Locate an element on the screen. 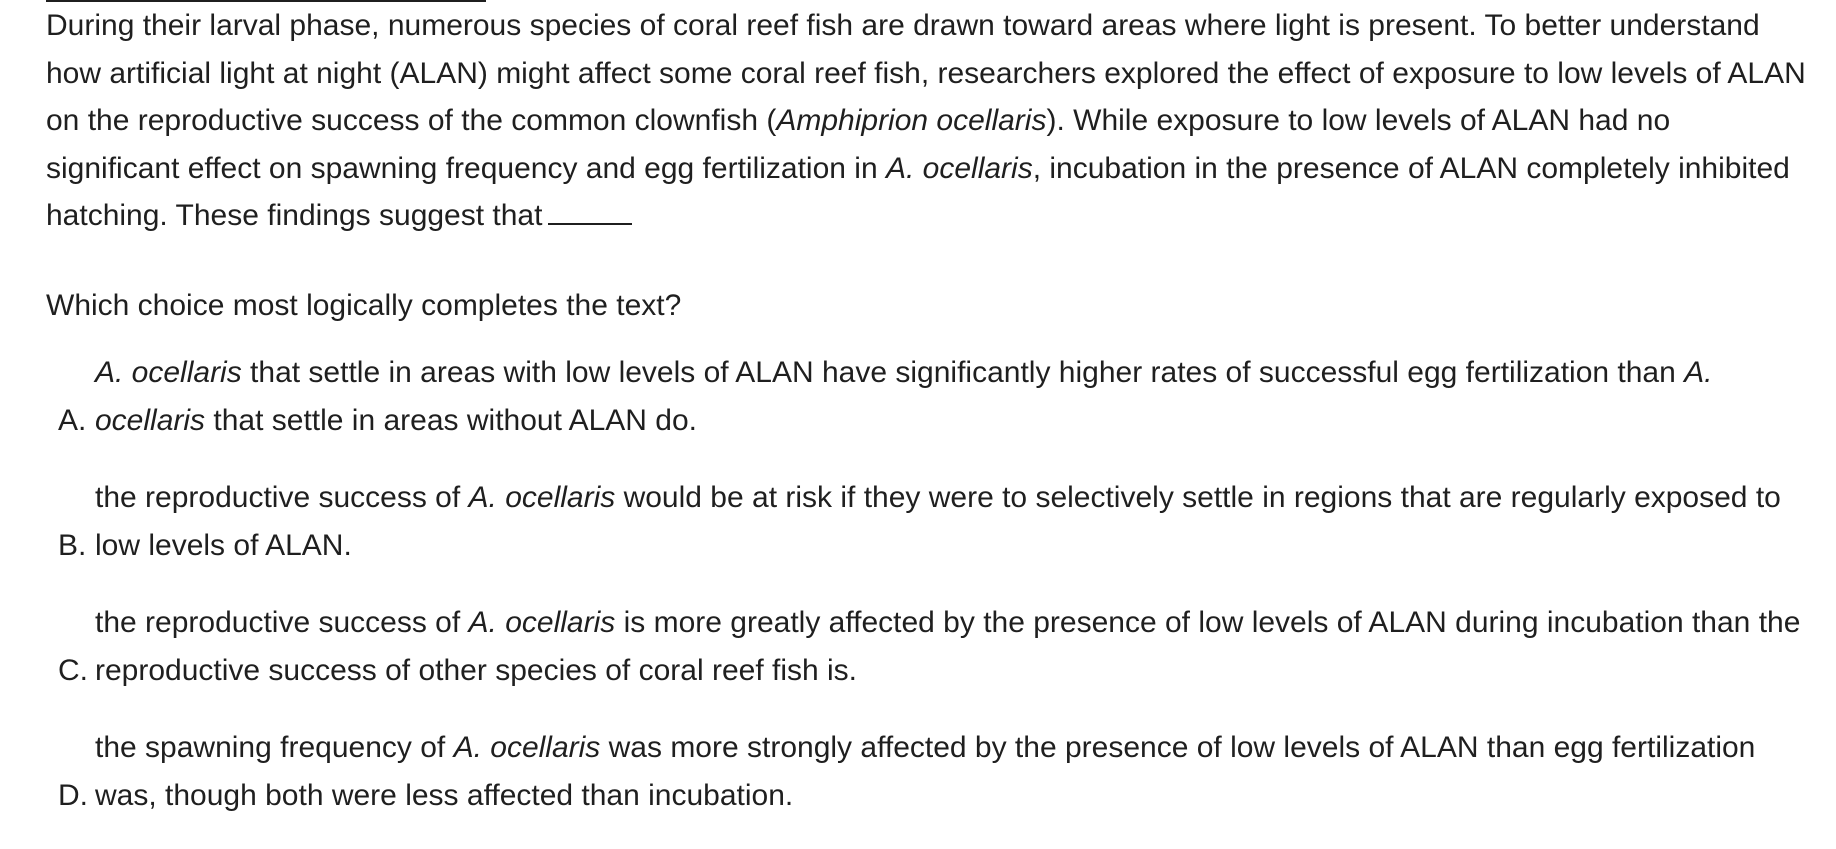 This screenshot has height=849, width=1836. choice-letter: C. is located at coordinates (73, 670).